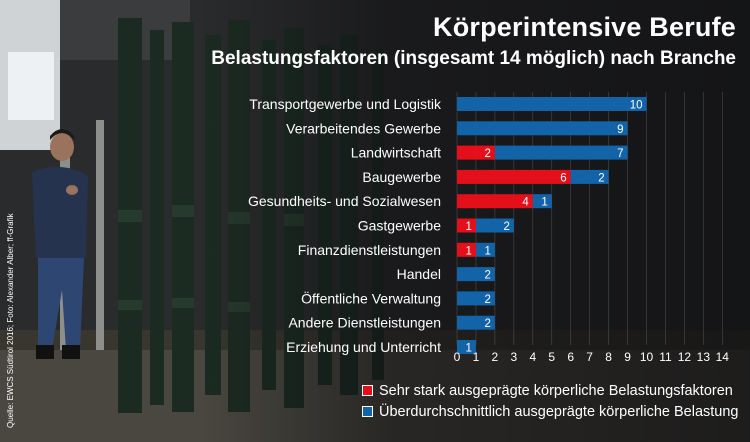 This screenshot has height=442, width=750. I want to click on data-label: 10, so click(636, 106).